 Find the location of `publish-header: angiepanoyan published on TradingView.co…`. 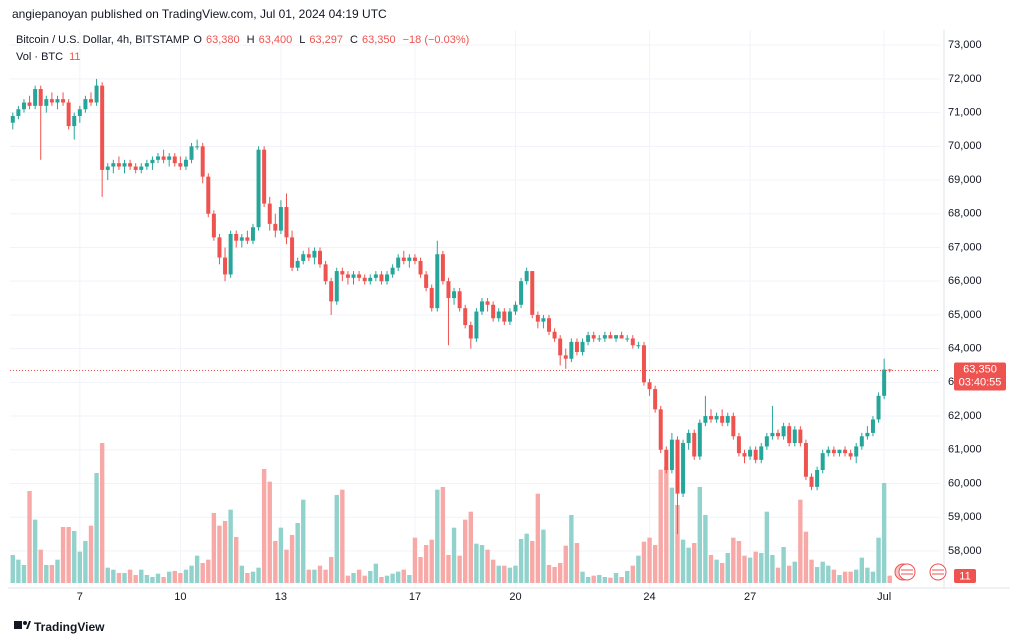

publish-header: angiepanoyan published on TradingView.co… is located at coordinates (199, 14).